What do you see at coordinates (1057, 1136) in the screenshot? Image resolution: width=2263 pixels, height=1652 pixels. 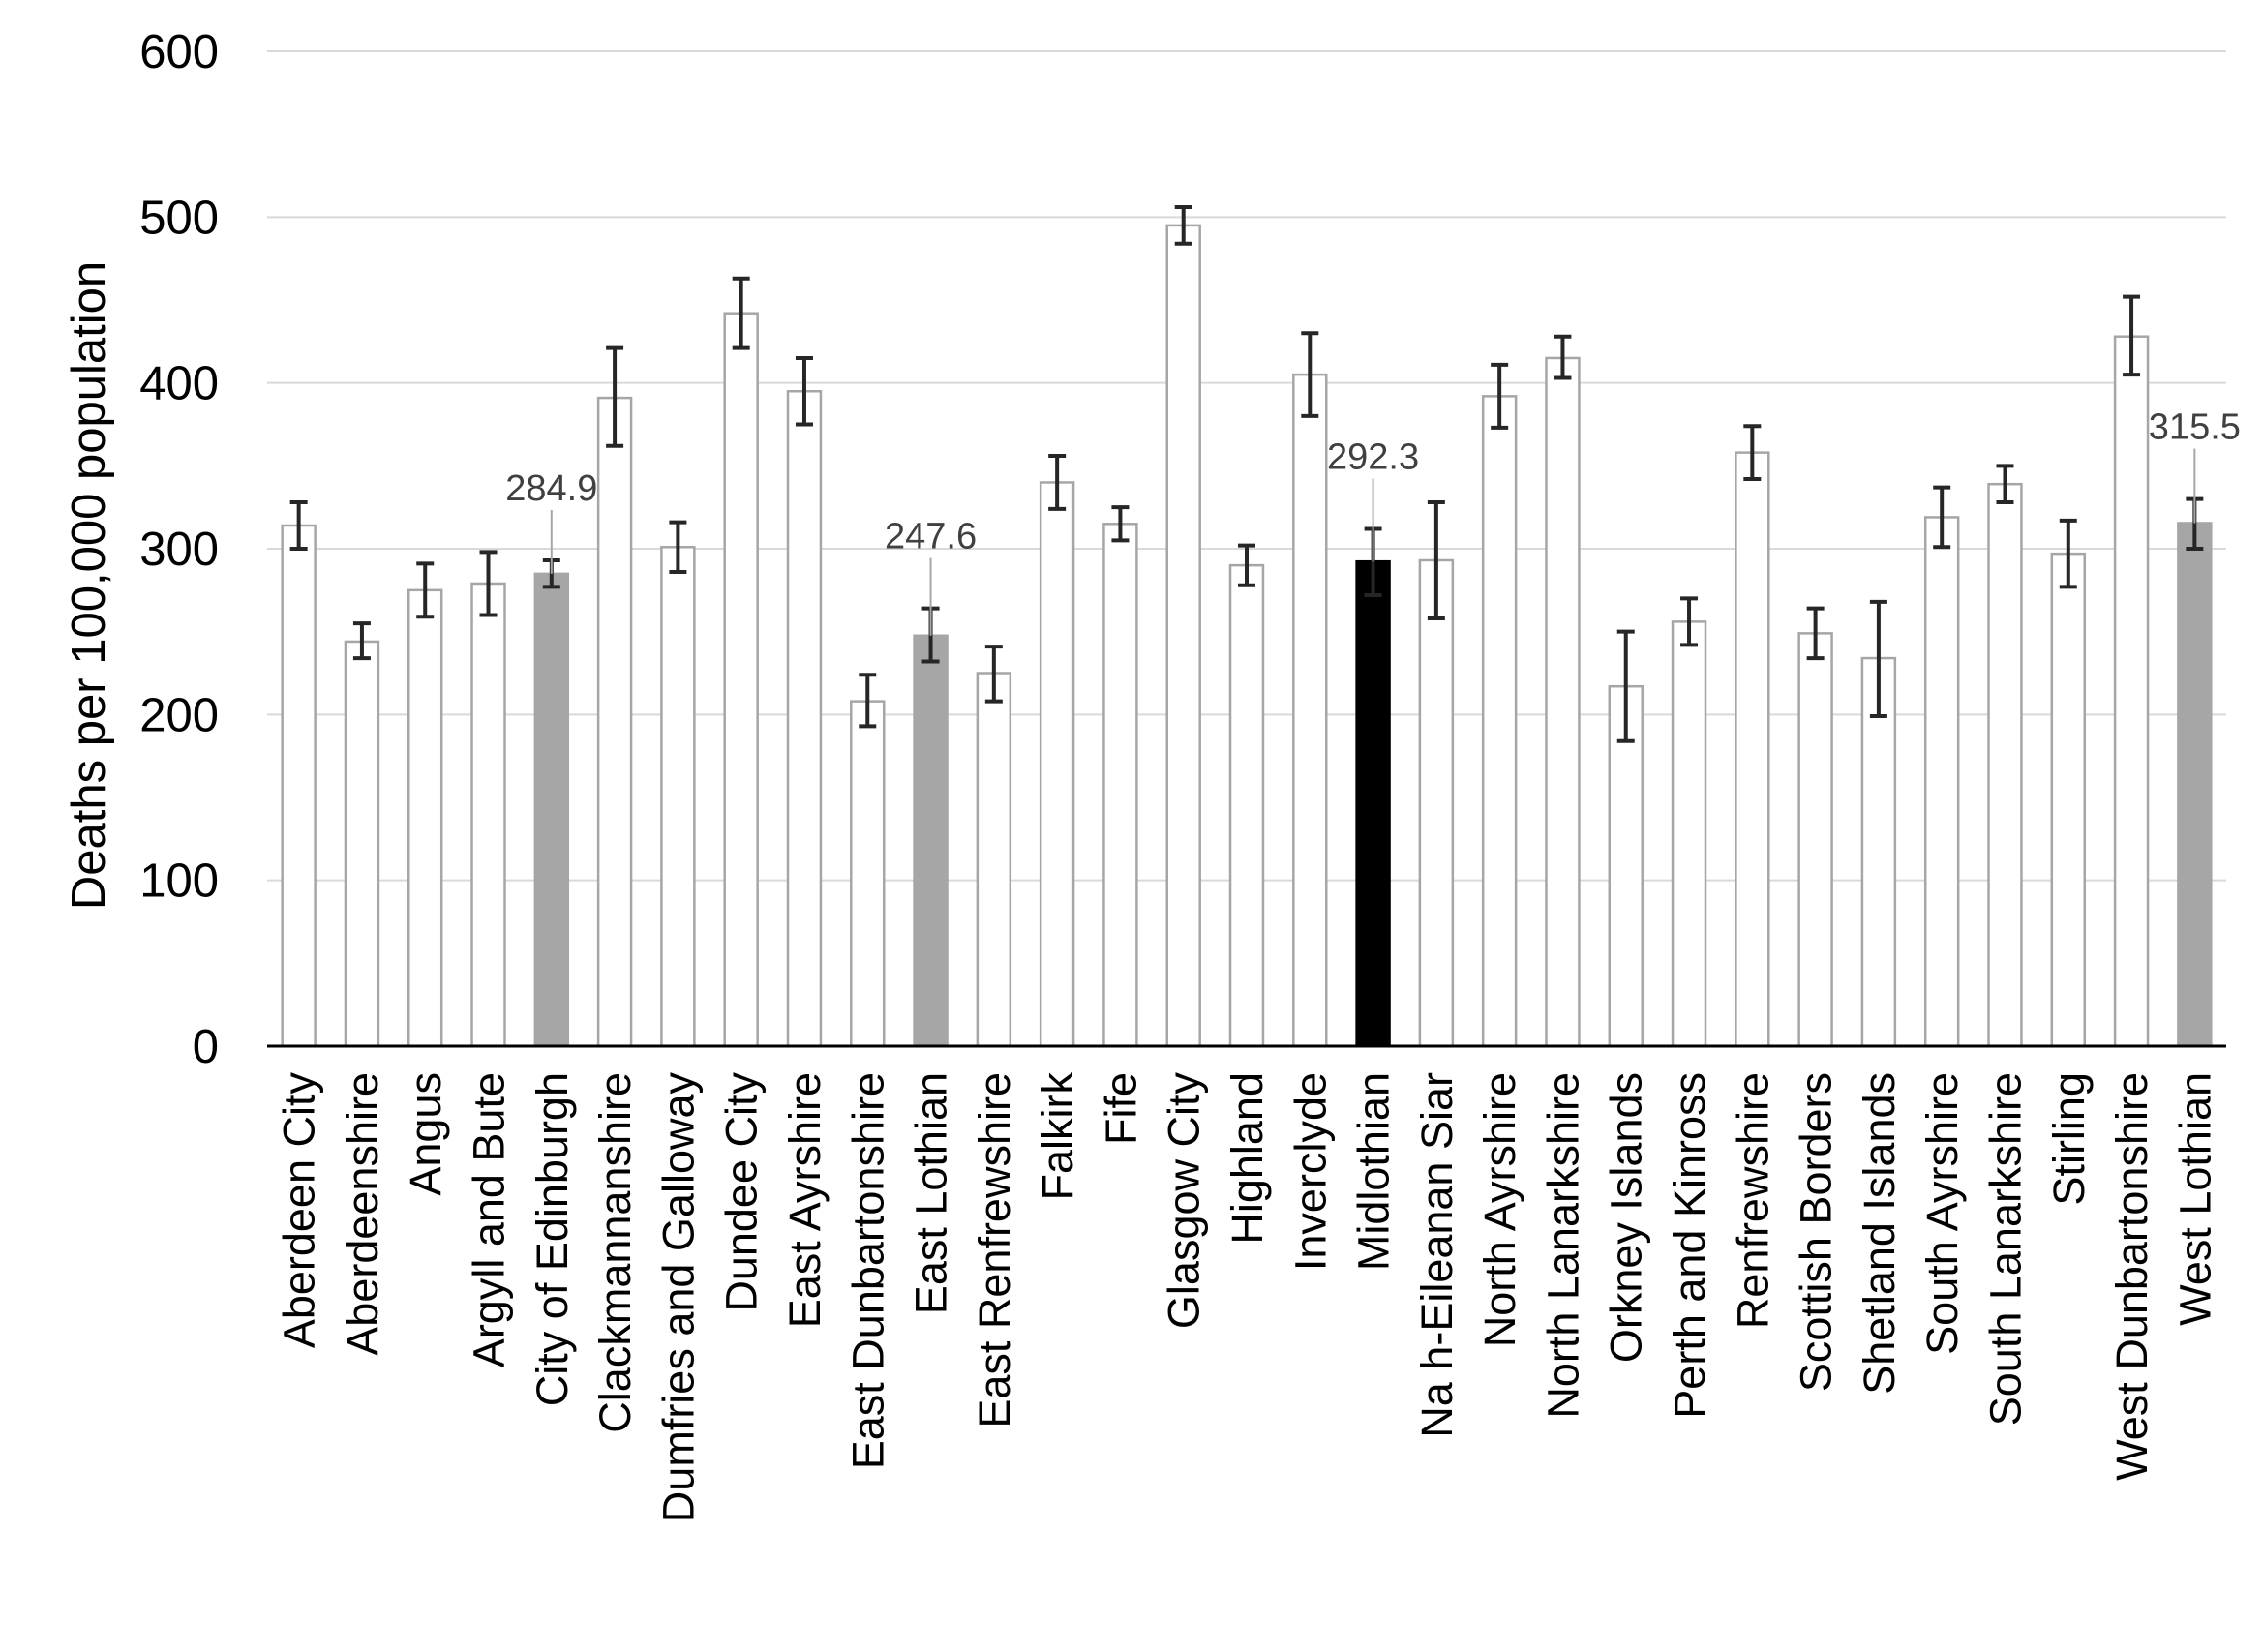 I see `x-tick-label: Falkirk` at bounding box center [1057, 1136].